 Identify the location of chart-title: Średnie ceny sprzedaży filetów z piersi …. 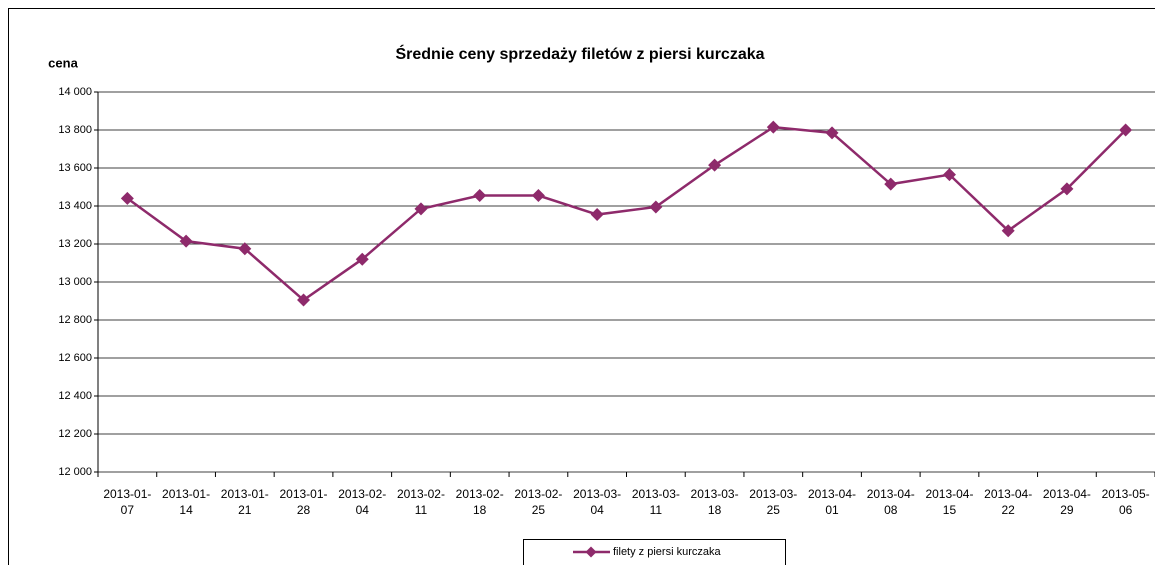
(579, 53).